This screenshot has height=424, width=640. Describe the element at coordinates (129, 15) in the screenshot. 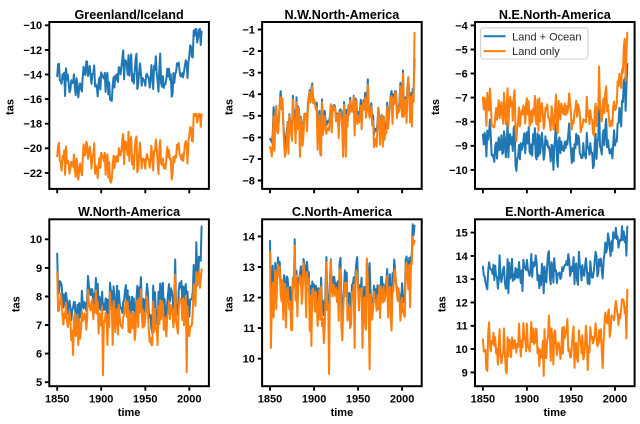

I see `svg-text: Greenland/Iceland` at that location.